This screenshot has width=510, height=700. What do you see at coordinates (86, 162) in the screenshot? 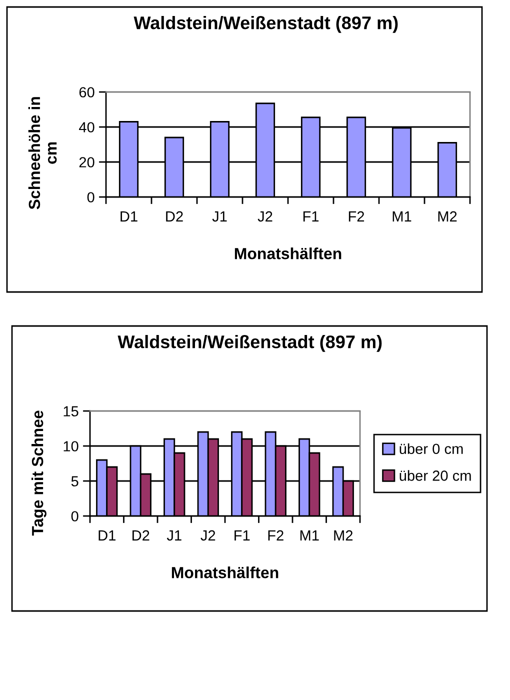
I see `y-tick-label: 20` at bounding box center [86, 162].